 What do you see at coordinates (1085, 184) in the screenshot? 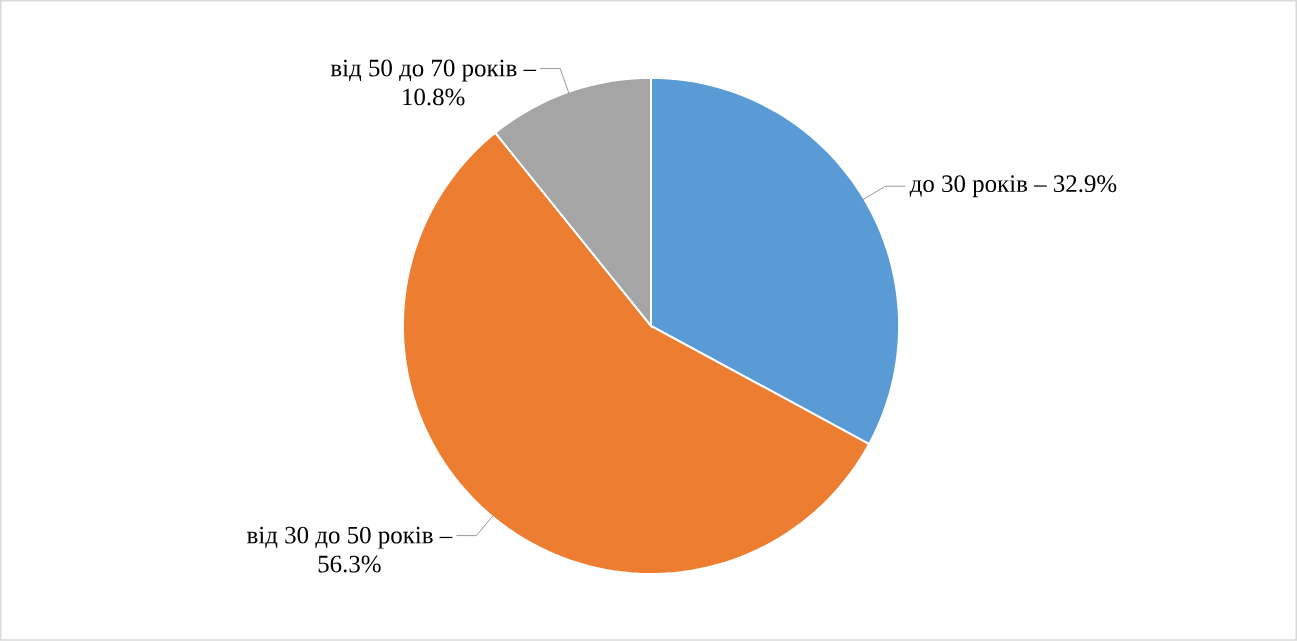
I see `data-label: 32.9%` at bounding box center [1085, 184].